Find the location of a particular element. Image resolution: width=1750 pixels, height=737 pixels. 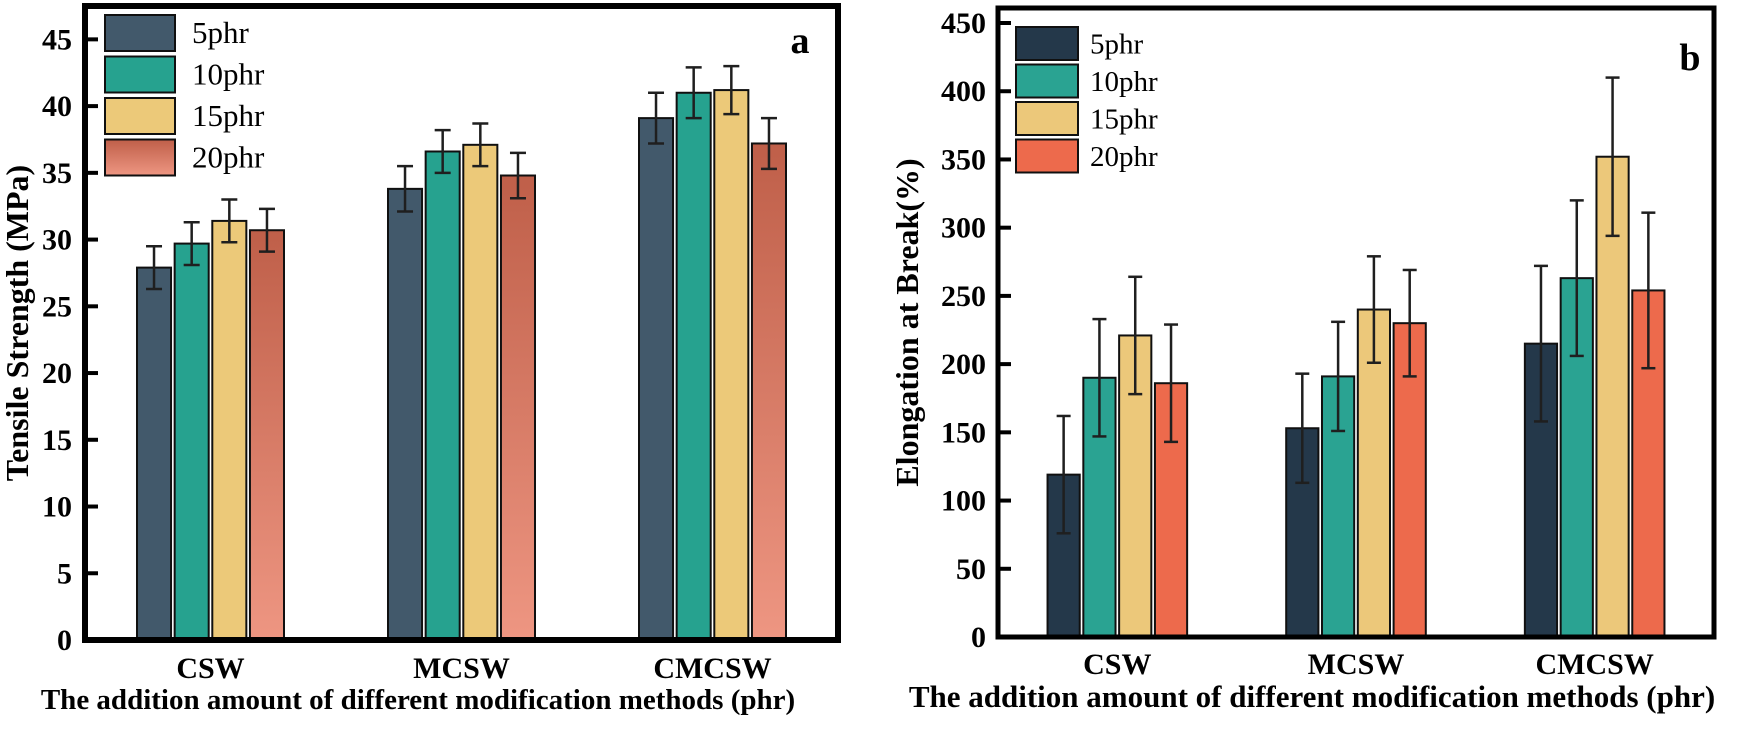

bar-CMCSW-15phr is located at coordinates (731, 365).